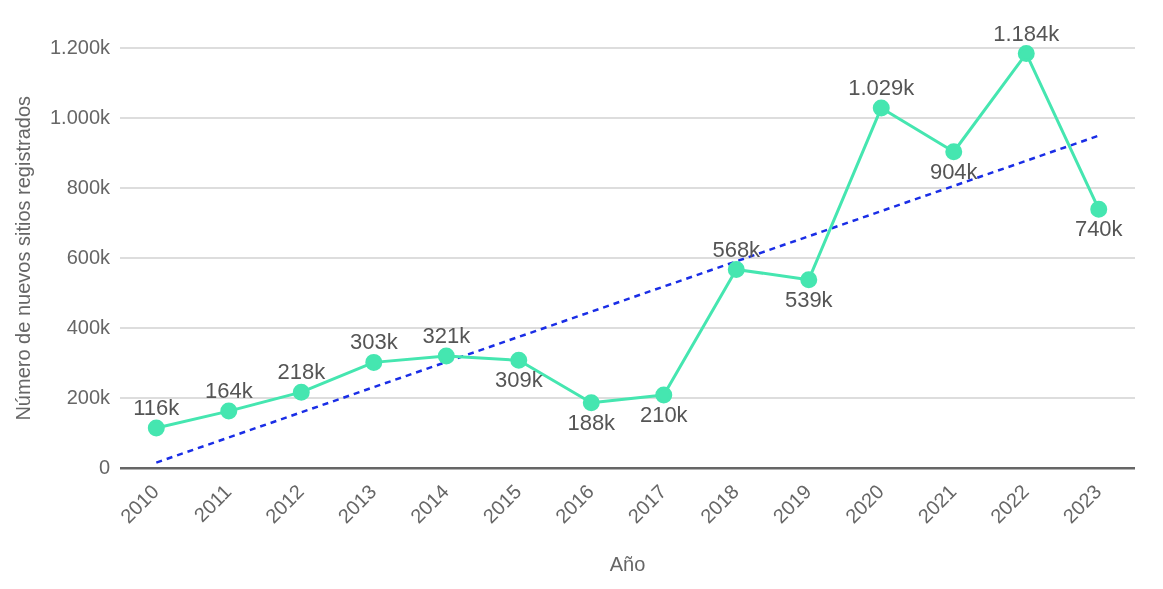 This screenshot has width=1163, height=589. Describe the element at coordinates (519, 380) in the screenshot. I see `data-label: 309k` at that location.